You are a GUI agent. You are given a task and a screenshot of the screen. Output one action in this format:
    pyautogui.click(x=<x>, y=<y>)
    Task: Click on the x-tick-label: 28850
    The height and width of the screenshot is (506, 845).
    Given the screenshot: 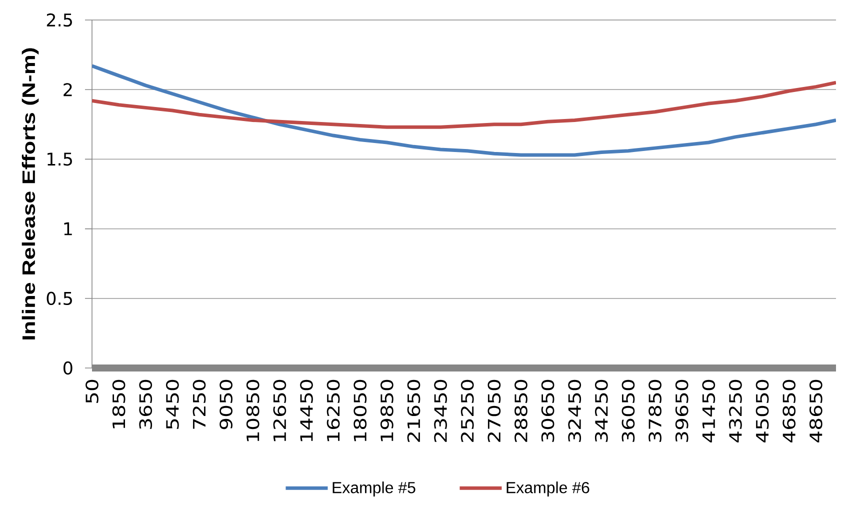 What is the action you would take?
    pyautogui.click(x=521, y=411)
    